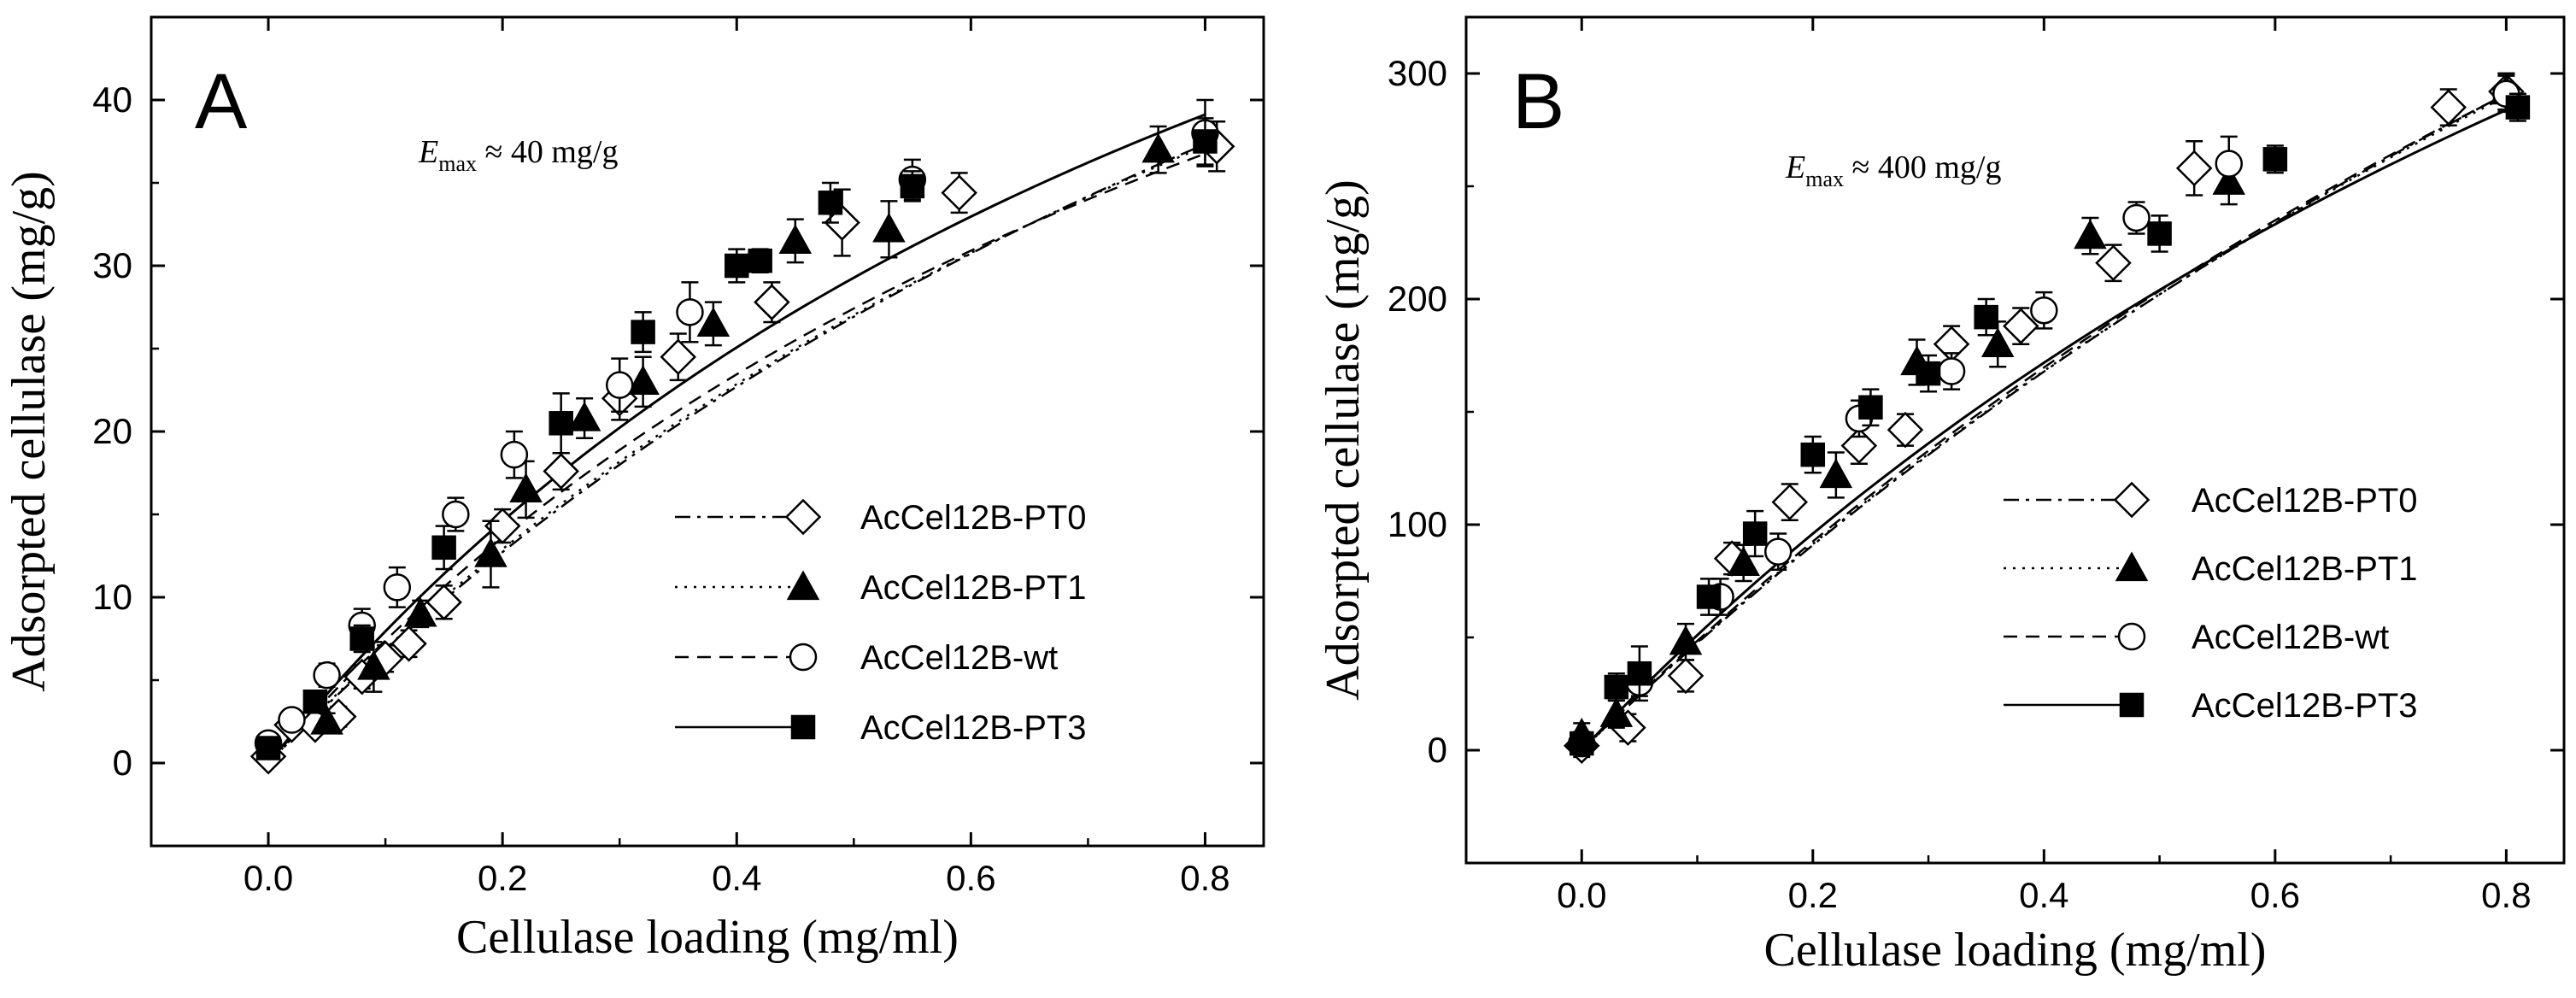 The image size is (2576, 998). What do you see at coordinates (1922, 168) in the screenshot?
I see `emax-value: ≈ 400 mg/g` at bounding box center [1922, 168].